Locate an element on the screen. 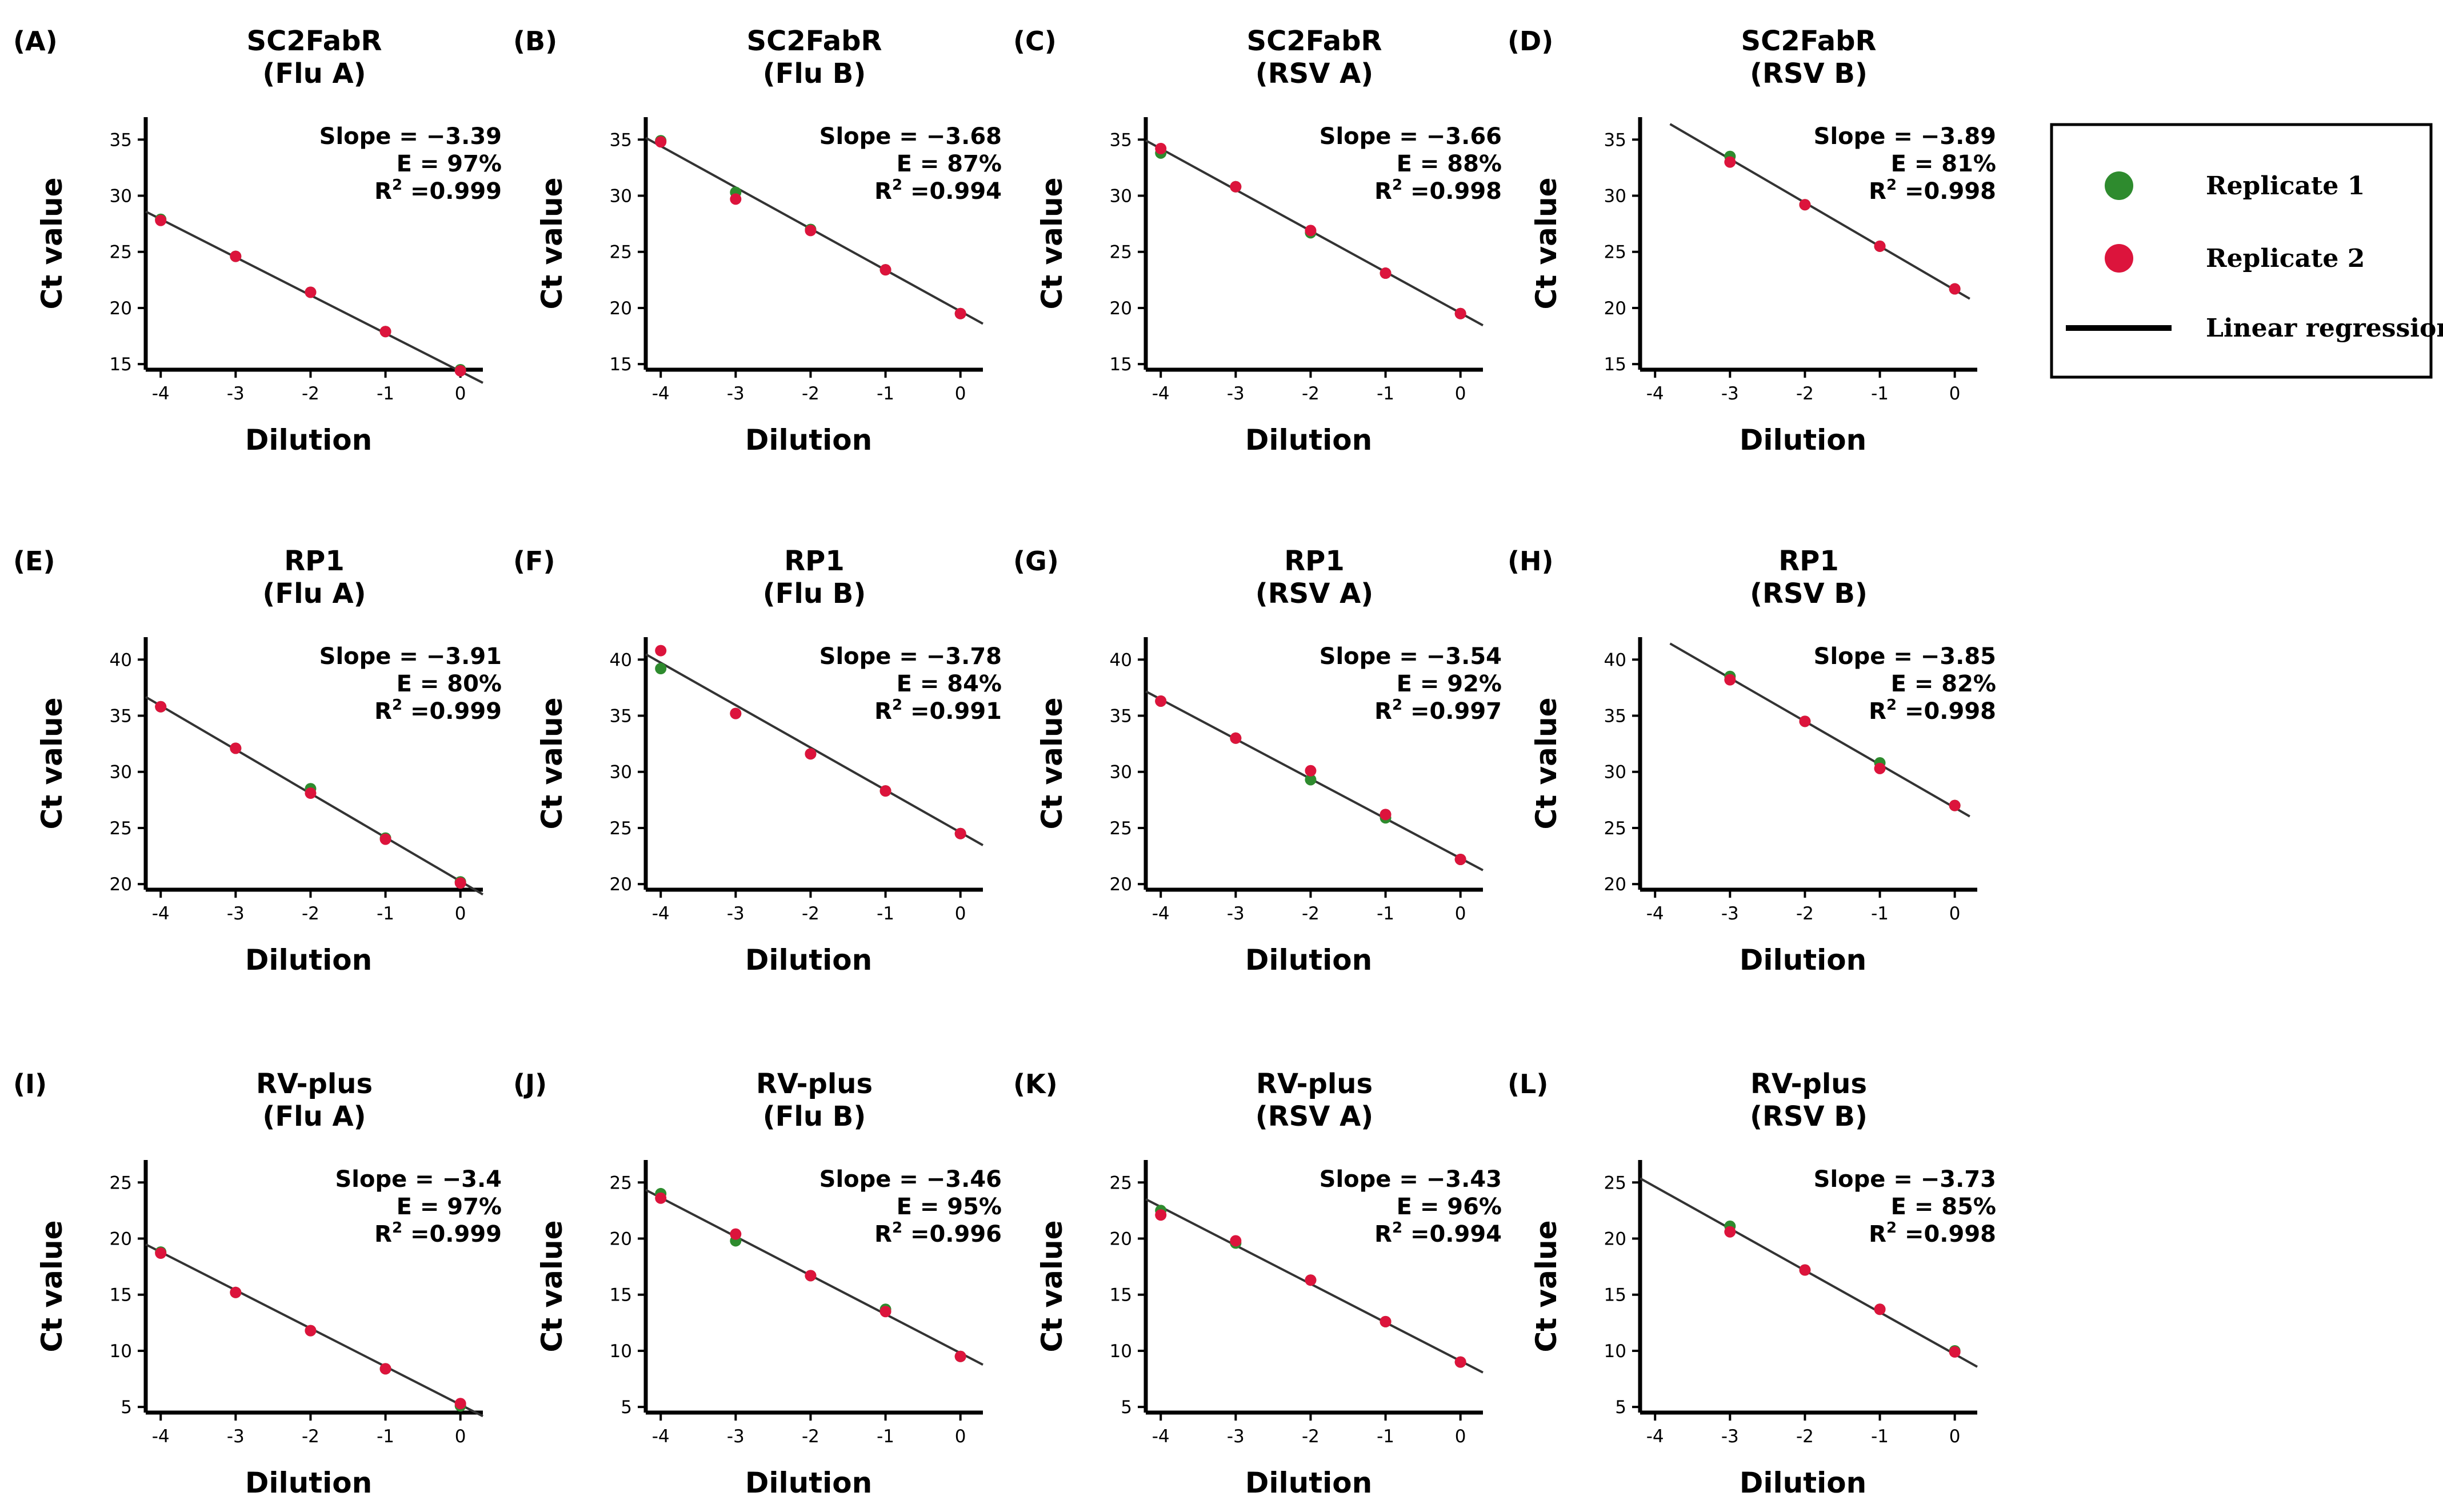  y-tick-label: 15 is located at coordinates (1615, 1295).